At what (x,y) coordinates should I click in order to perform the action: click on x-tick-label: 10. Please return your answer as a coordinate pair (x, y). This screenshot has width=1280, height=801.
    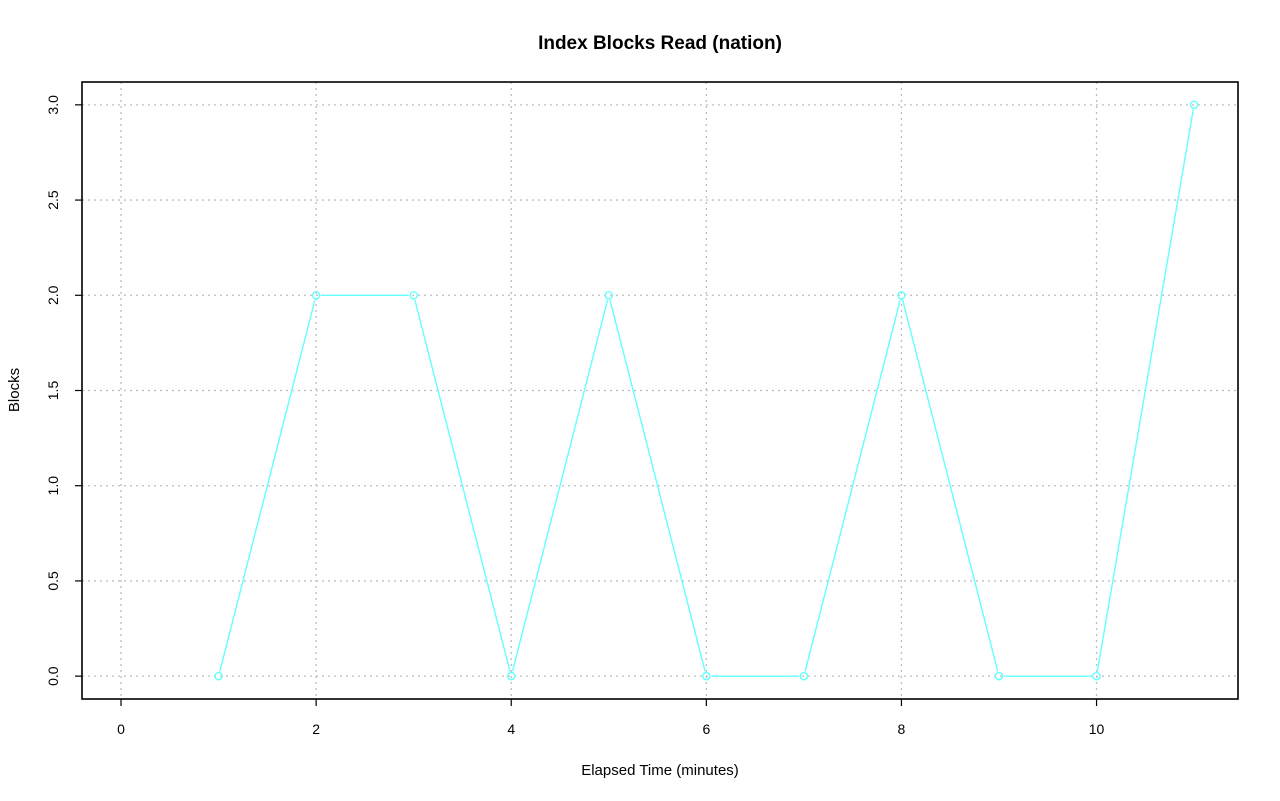
    Looking at the image, I should click on (1097, 729).